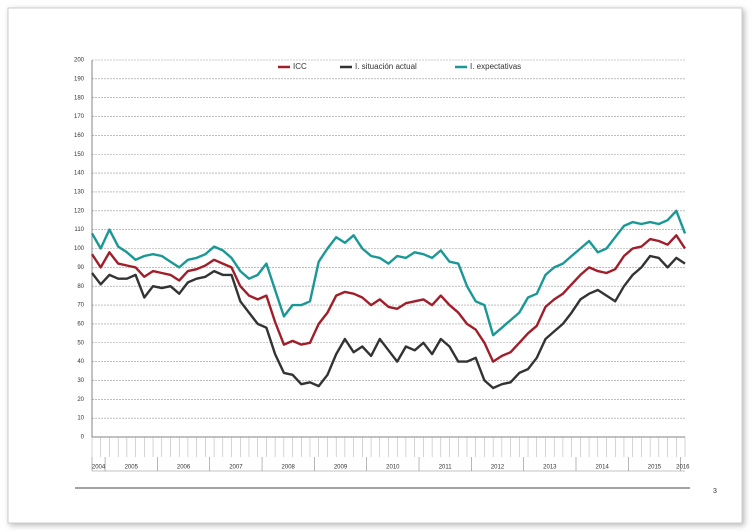 This screenshot has height=532, width=752. I want to click on x-tick-label: 2007, so click(236, 468).